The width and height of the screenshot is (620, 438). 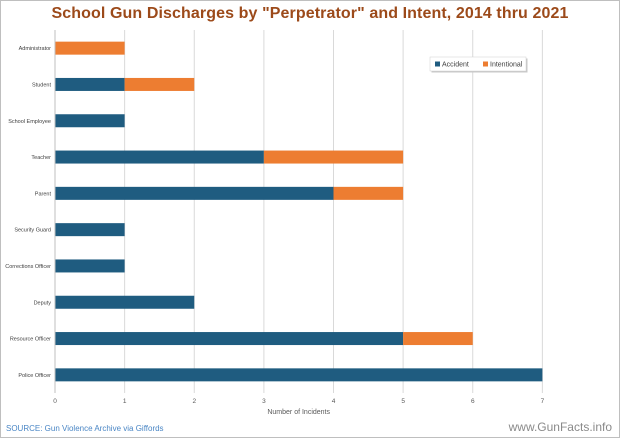 I want to click on category-label: Deputy, so click(x=43, y=303).